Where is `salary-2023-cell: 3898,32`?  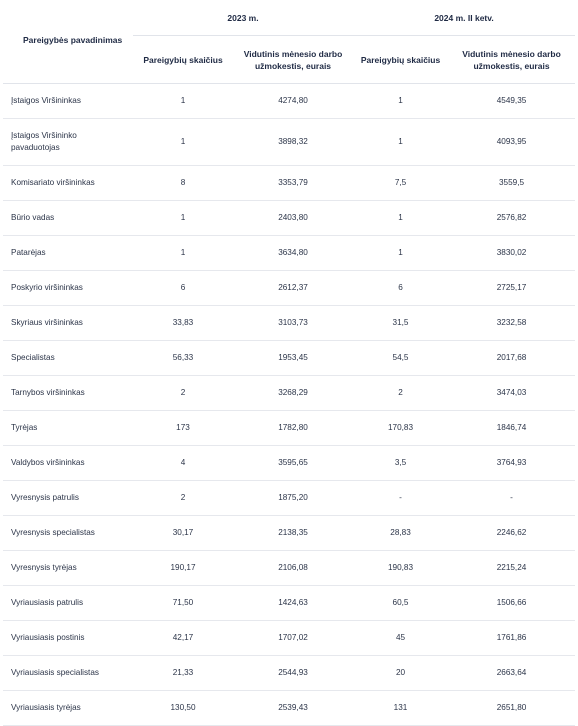
salary-2023-cell: 3898,32 is located at coordinates (293, 142).